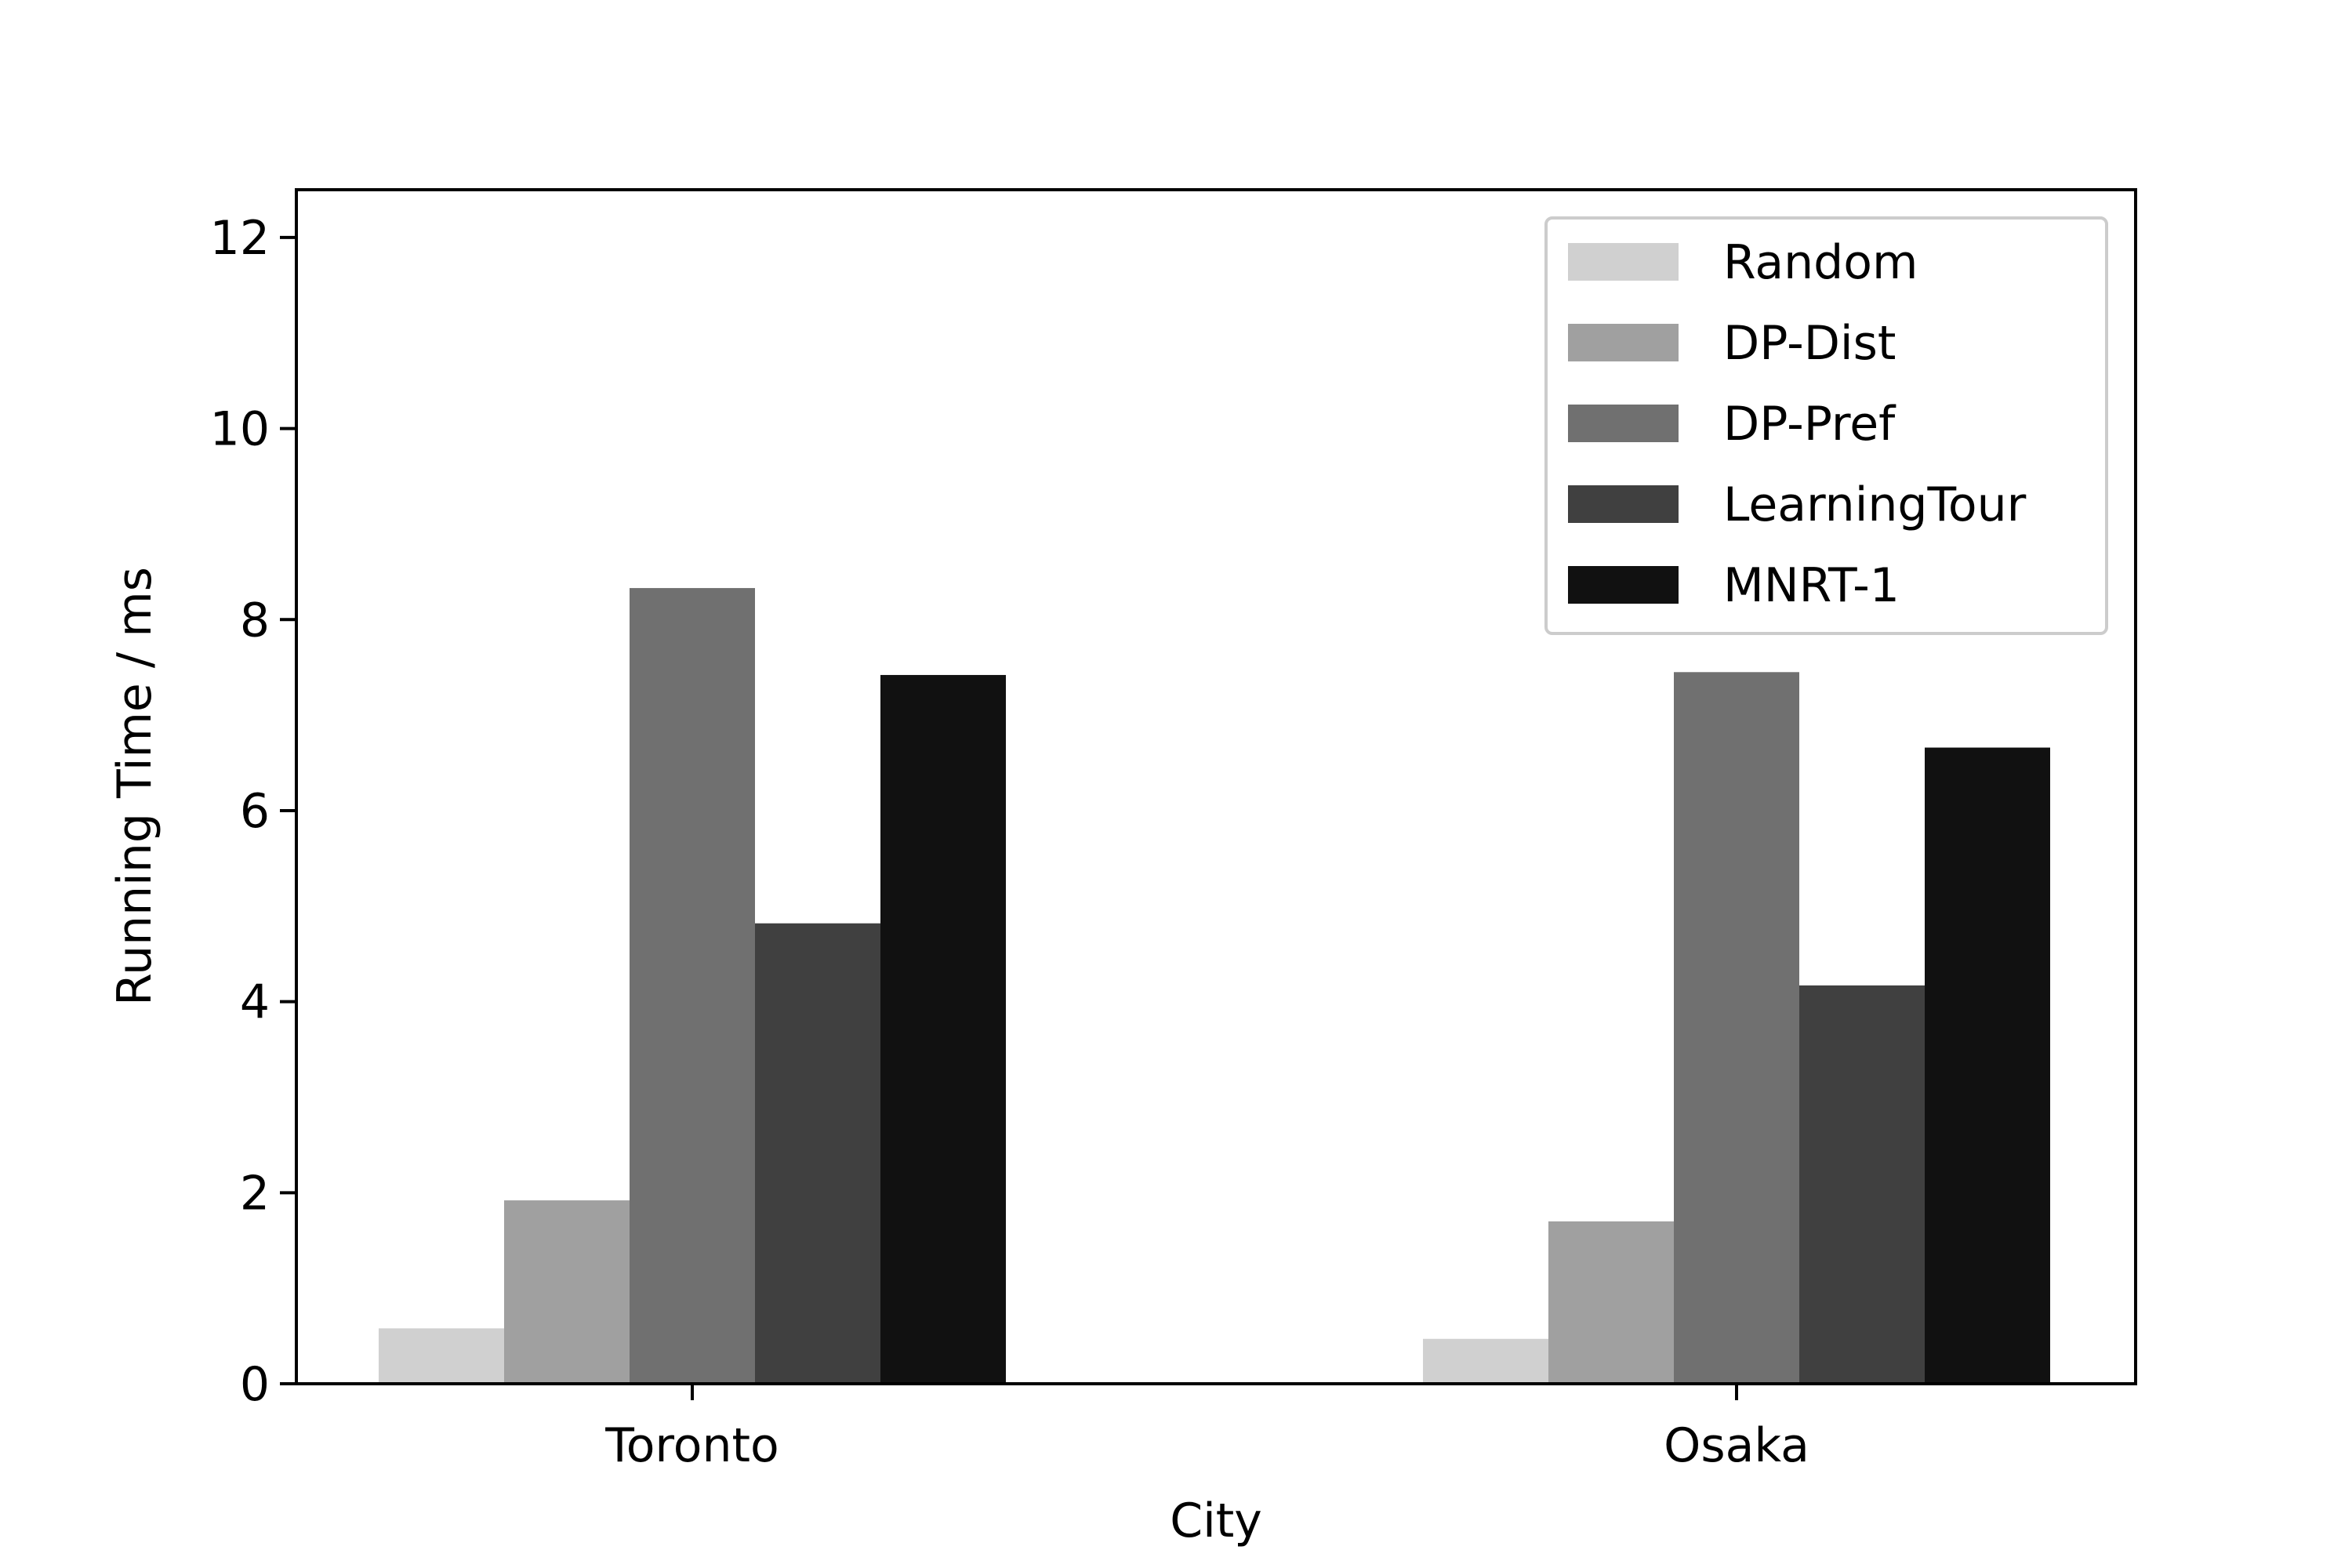 This screenshot has width=2352, height=1568. I want to click on x-axis-label: City, so click(1216, 1521).